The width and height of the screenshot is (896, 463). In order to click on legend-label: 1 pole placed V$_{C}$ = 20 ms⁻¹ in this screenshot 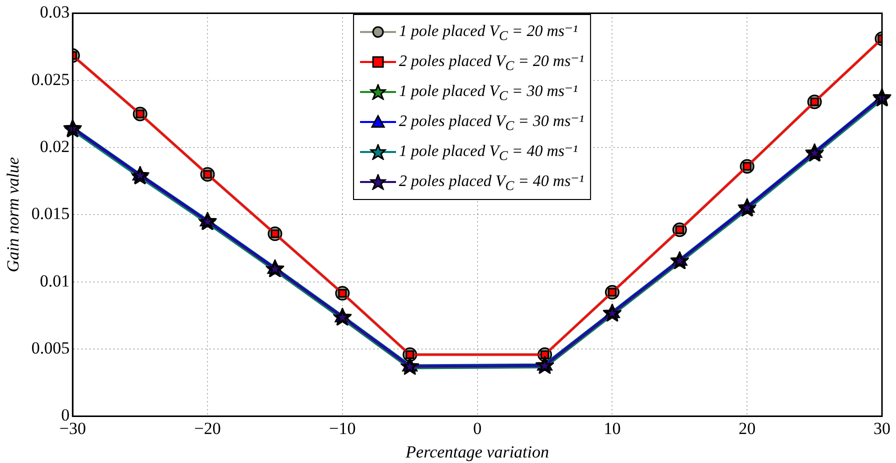, I will do `click(488, 33)`.